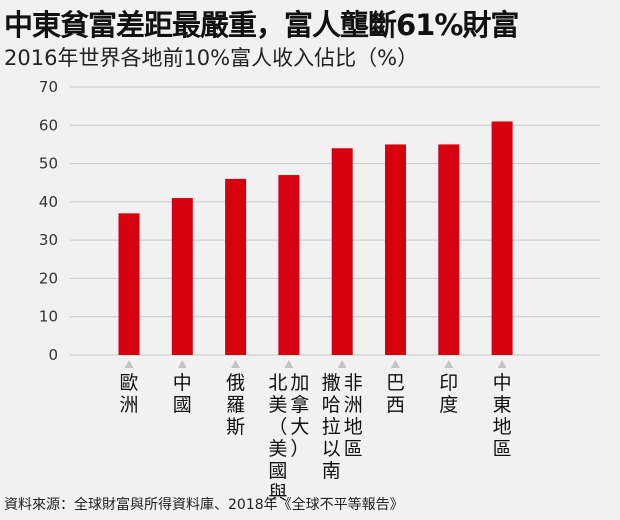  I want to click on y-tick-label: 70, so click(48, 87).